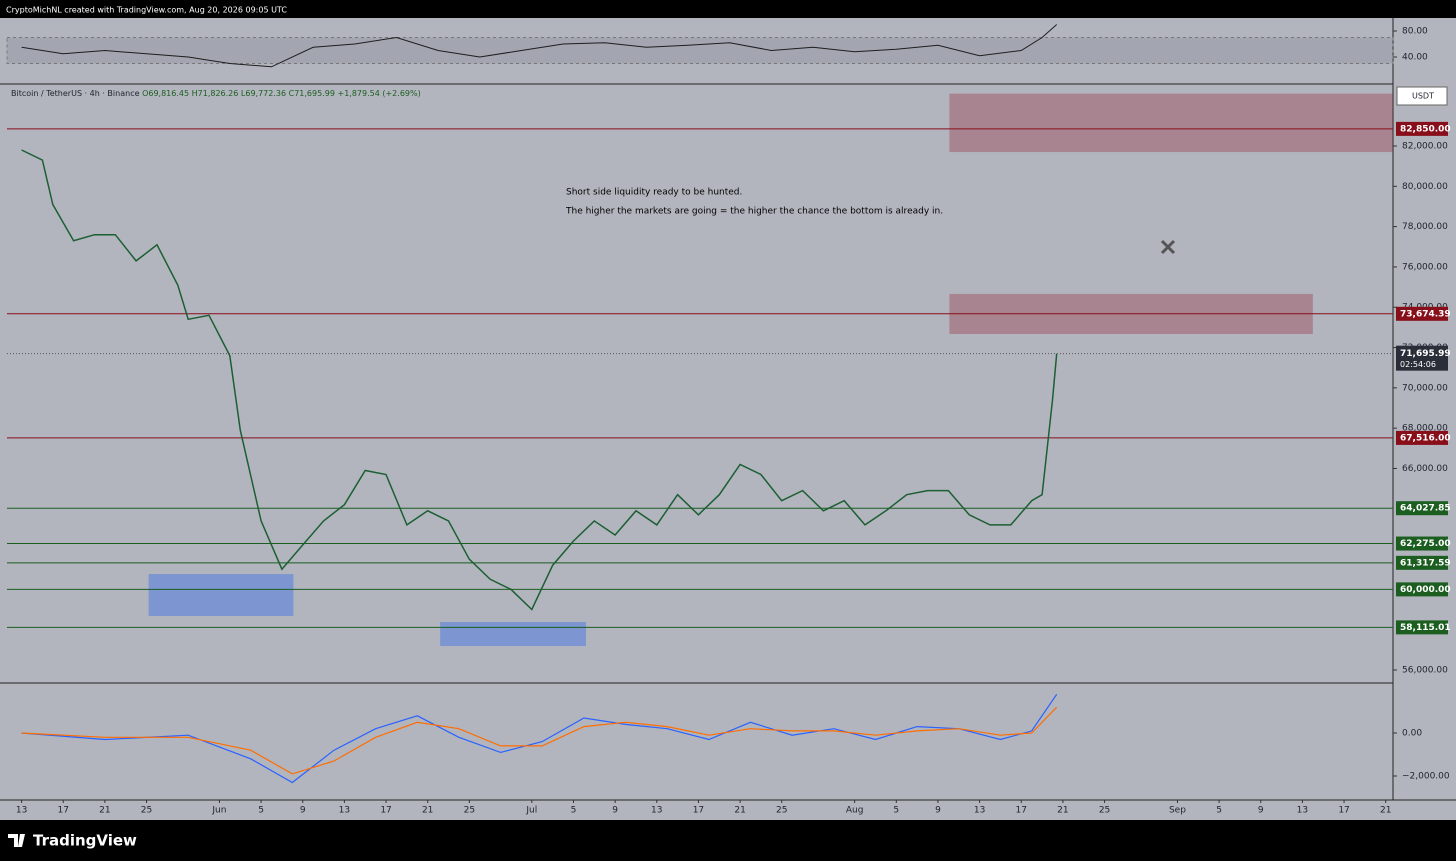 The height and width of the screenshot is (861, 1456). I want to click on y-tick-label: 68,000.00, so click(1425, 429).